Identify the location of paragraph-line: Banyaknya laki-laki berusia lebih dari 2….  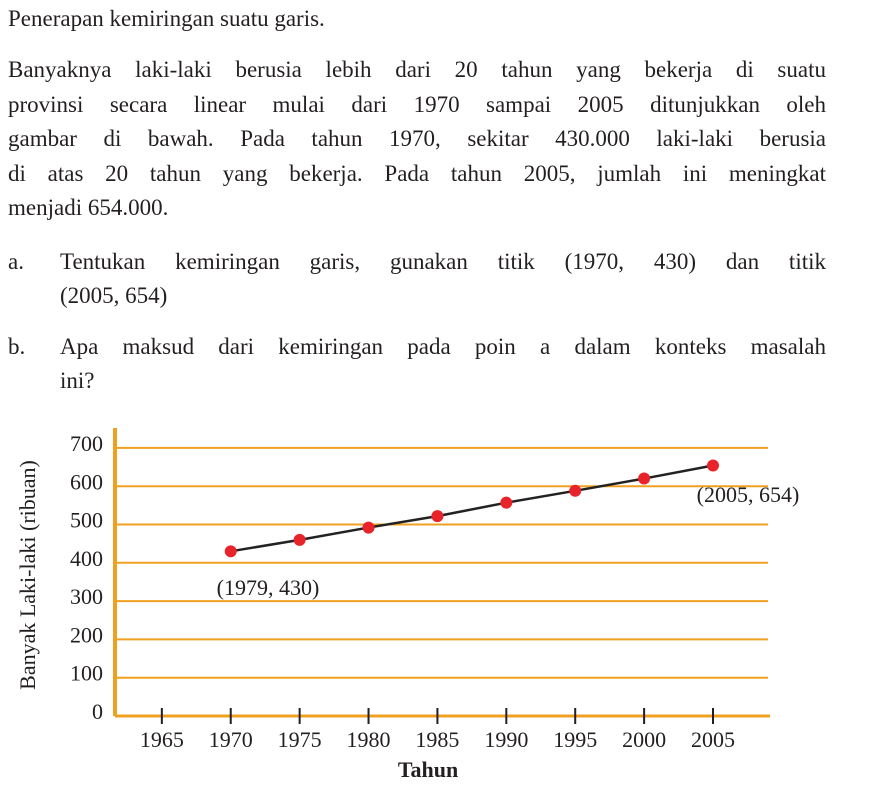
(417, 69).